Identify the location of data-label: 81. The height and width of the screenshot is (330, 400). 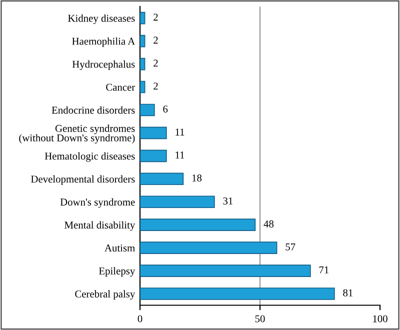
(348, 292).